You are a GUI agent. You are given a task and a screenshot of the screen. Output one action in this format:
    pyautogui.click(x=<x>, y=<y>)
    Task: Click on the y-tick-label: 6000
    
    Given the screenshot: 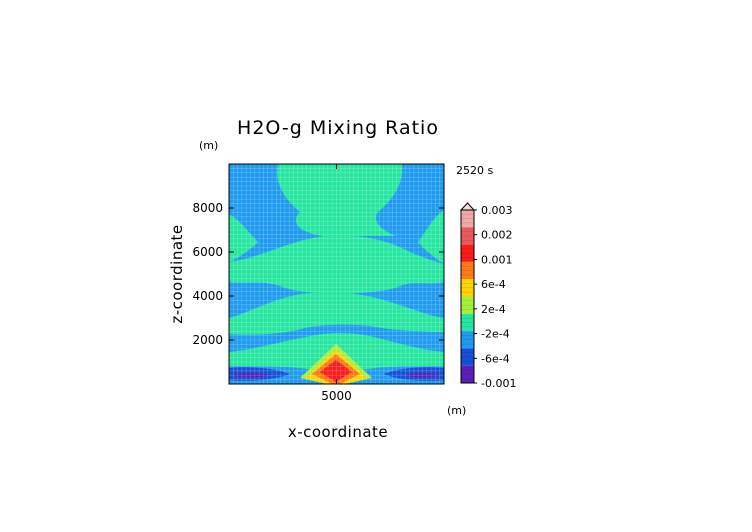 What is the action you would take?
    pyautogui.click(x=207, y=252)
    